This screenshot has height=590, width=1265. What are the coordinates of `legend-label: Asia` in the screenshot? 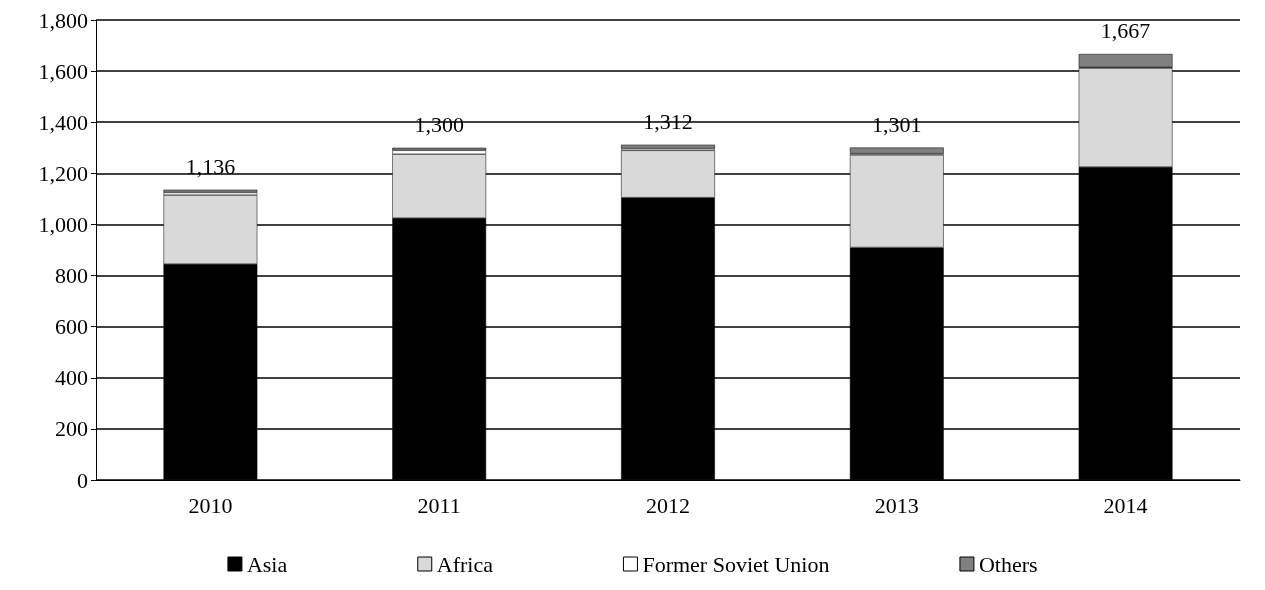 It's located at (267, 564).